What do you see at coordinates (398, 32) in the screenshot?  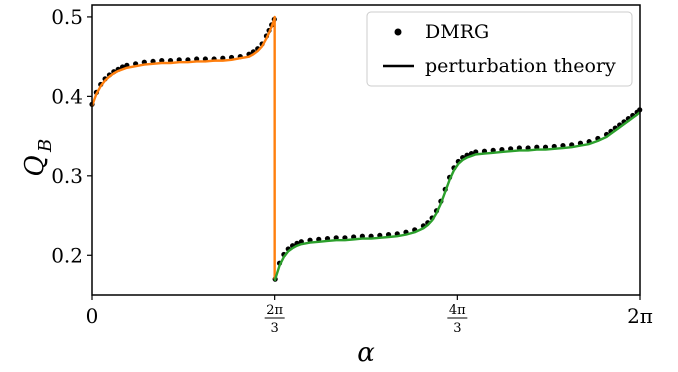 I see `legend-dmrg-marker` at bounding box center [398, 32].